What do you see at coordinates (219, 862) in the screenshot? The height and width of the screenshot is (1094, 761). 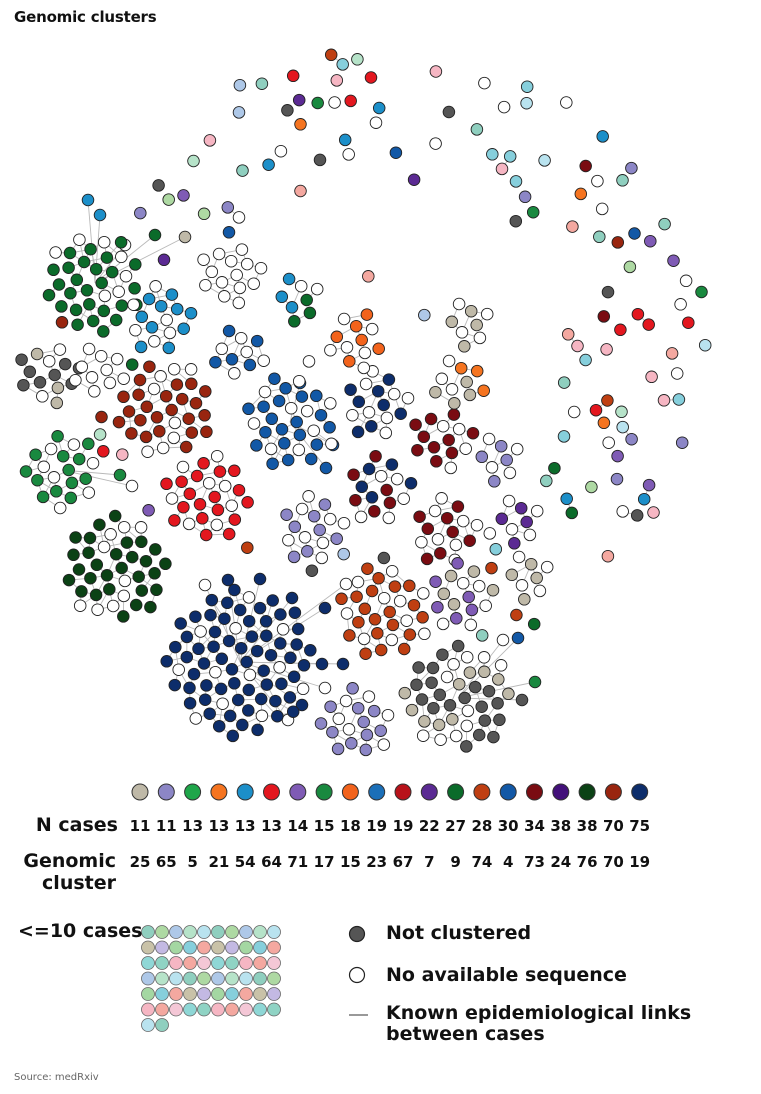 I see `genomic-cluster-value: 21` at bounding box center [219, 862].